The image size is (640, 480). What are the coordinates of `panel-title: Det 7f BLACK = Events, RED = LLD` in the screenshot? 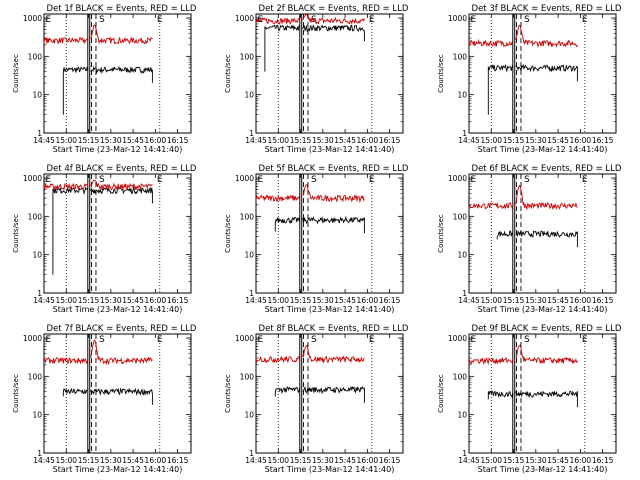 It's located at (122, 329).